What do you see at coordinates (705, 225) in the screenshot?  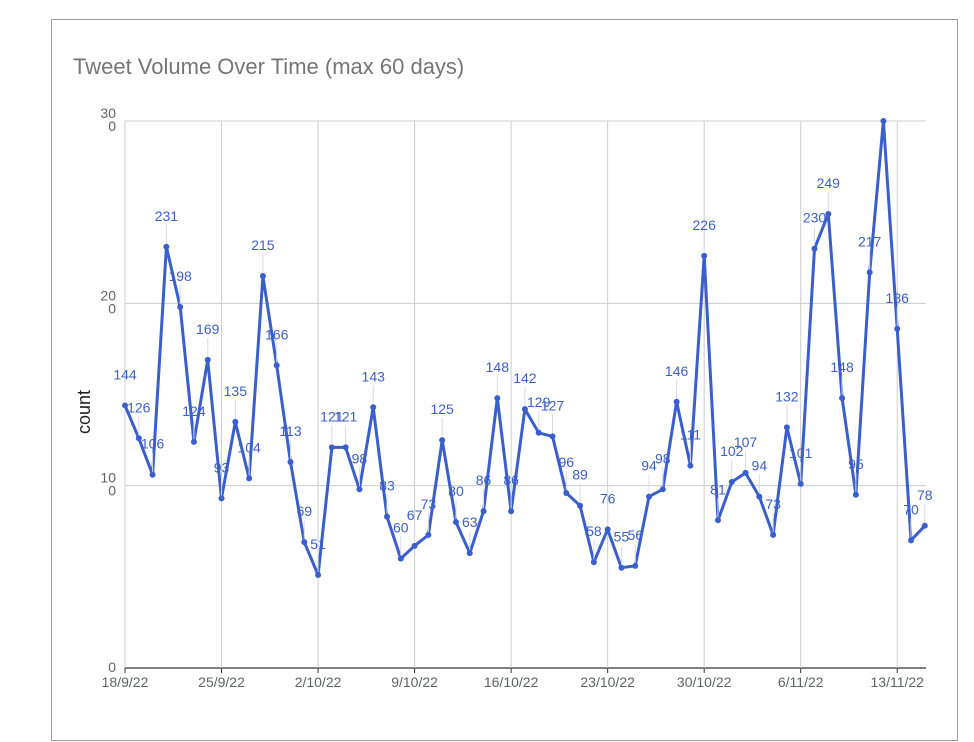 I see `data-label: 226` at bounding box center [705, 225].